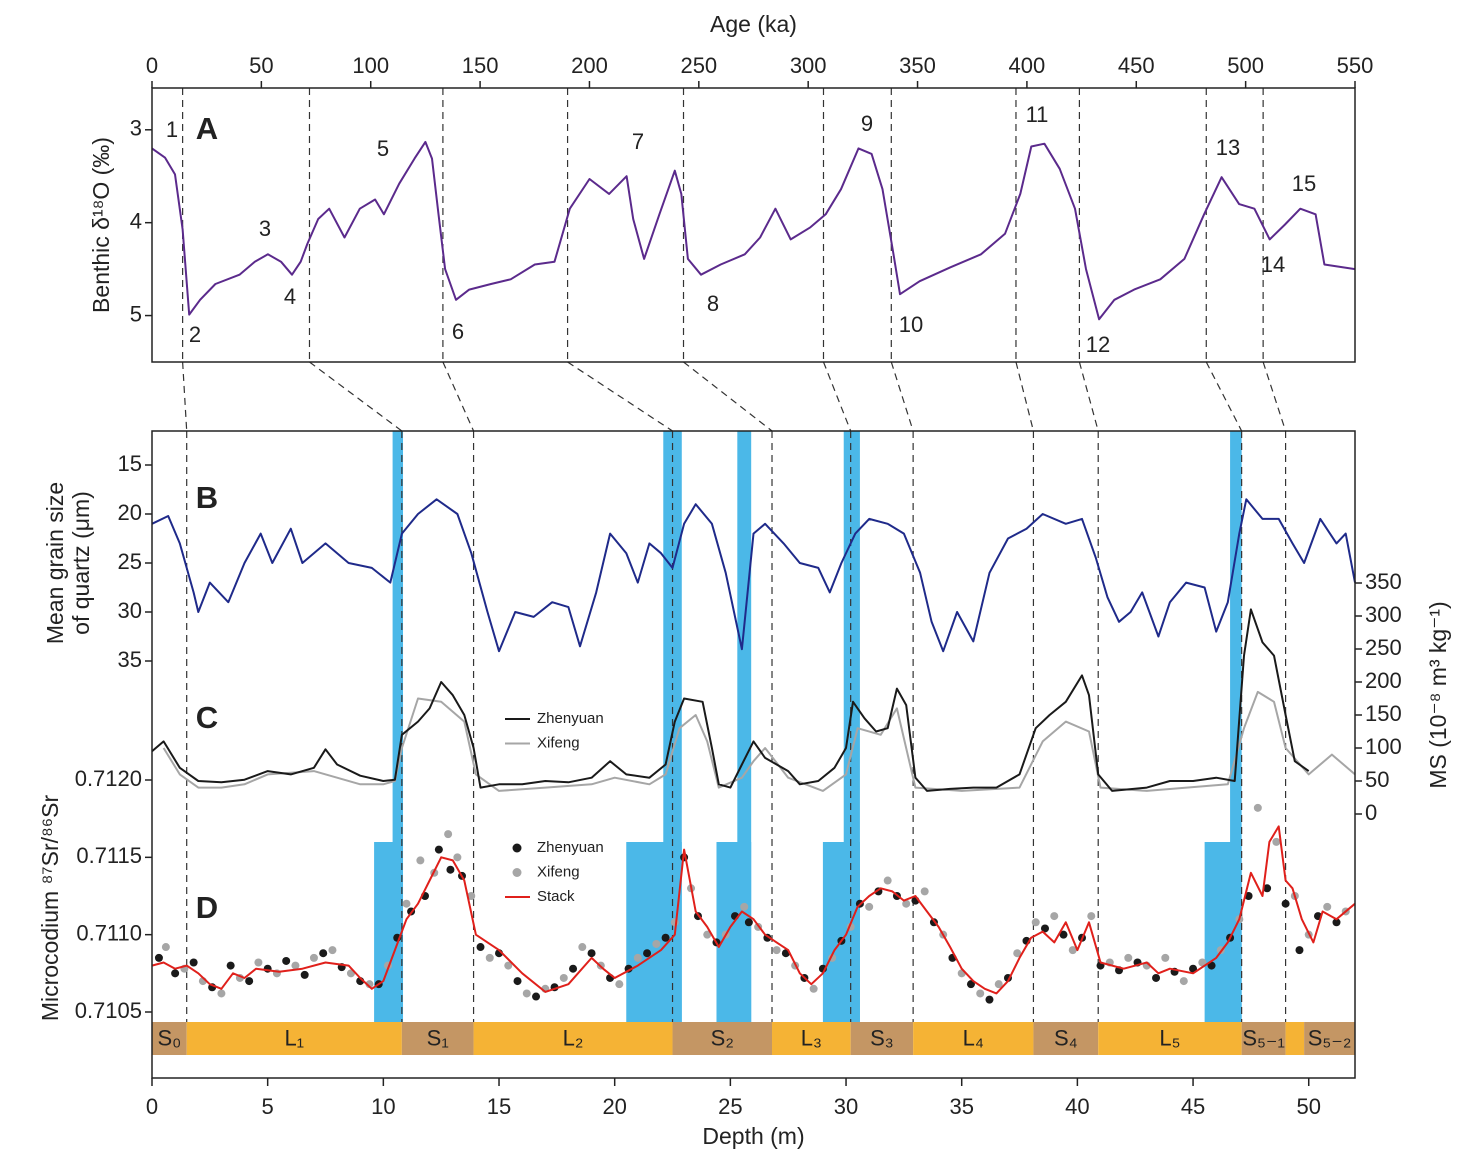  I want to click on x-tick-label: 200, so click(589, 65).